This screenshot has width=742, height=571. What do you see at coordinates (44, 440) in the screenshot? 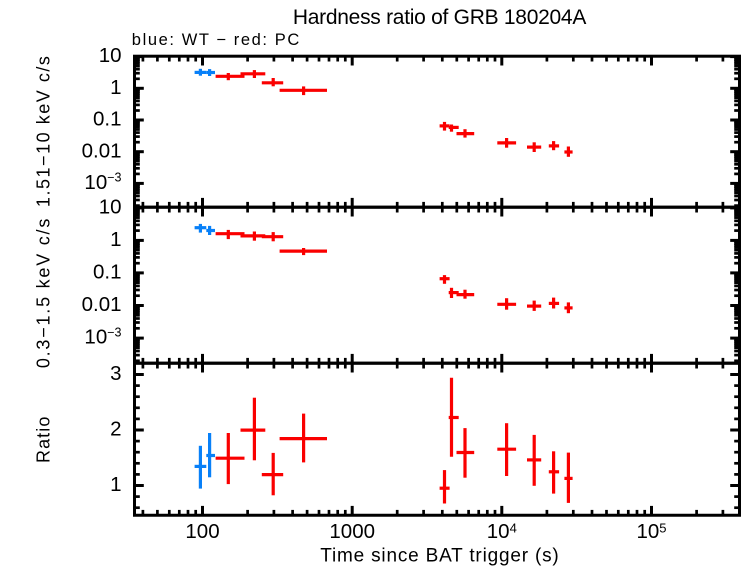
I see `svg-text: Ratio` at bounding box center [44, 440].